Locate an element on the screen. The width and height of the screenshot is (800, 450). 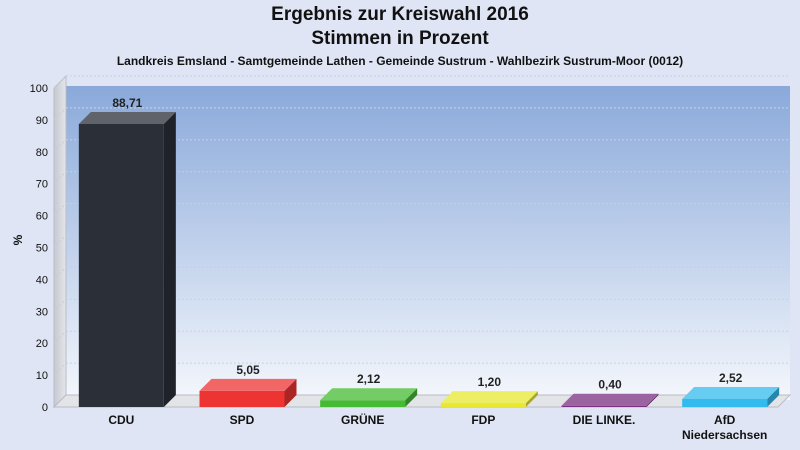
y-tick-label: 90 is located at coordinates (42, 121).